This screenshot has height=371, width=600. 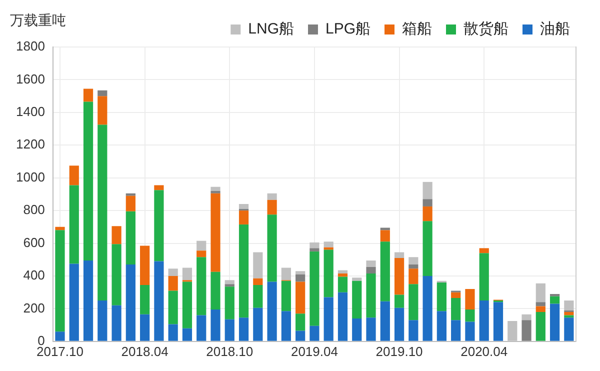 I want to click on y-tick-label: 1800, so click(x=30, y=46).